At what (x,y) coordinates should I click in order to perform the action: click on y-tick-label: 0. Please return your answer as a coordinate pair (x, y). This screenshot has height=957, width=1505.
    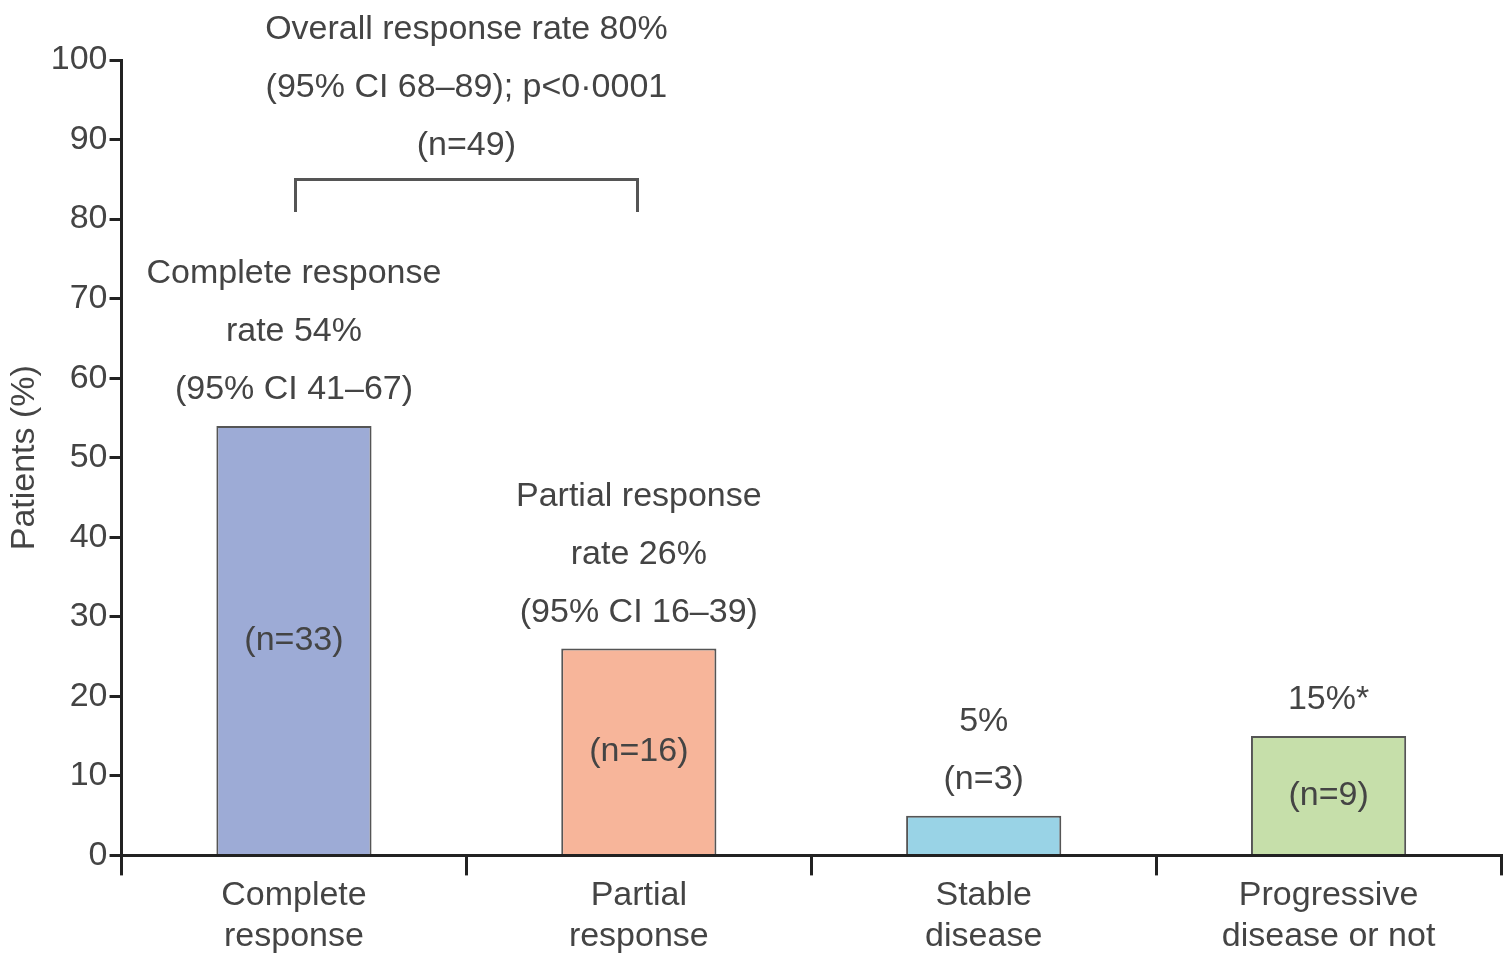
    Looking at the image, I should click on (98, 852).